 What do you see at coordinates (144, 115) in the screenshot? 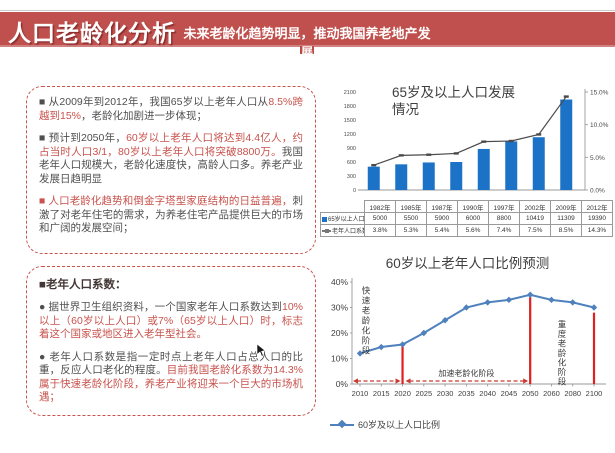
I see `text-segment: ，老龄化加剧进一步体现；` at bounding box center [144, 115].